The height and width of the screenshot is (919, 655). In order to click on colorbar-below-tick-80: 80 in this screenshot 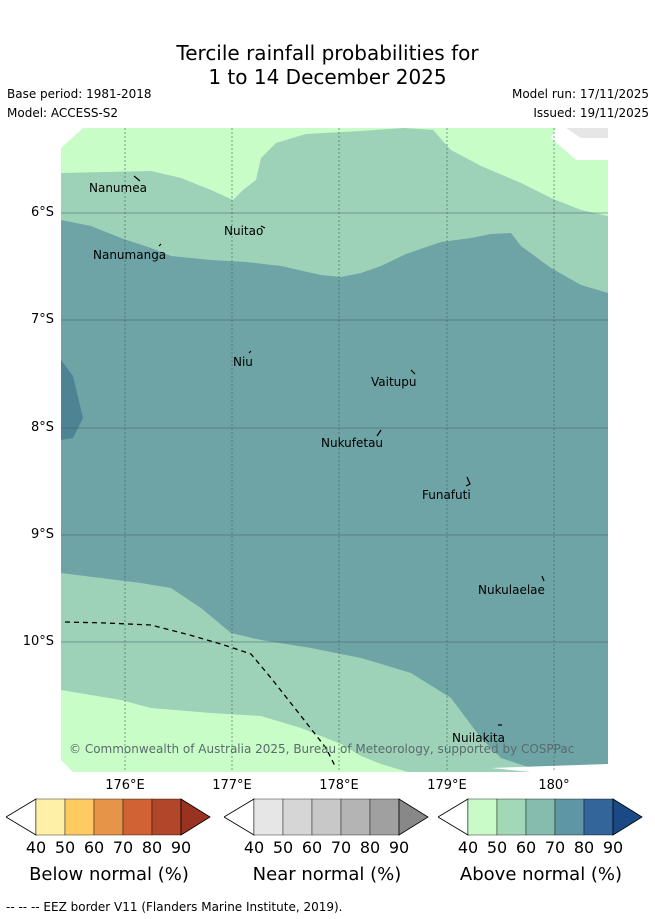, I will do `click(152, 847)`.